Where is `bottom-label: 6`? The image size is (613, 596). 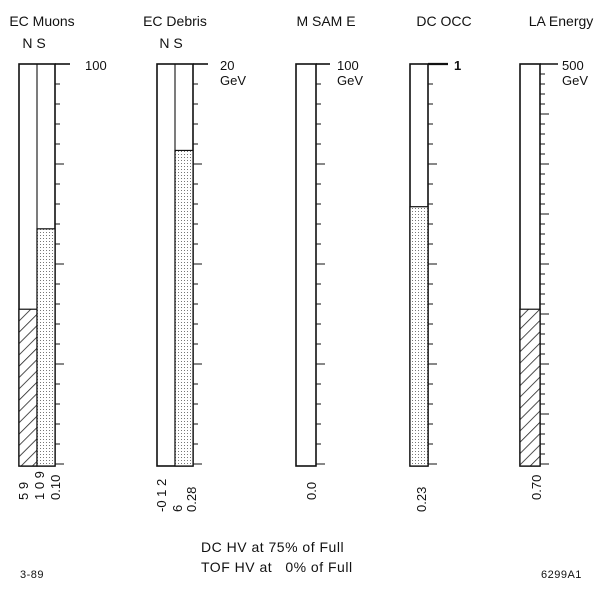 bottom-label: 6 is located at coordinates (177, 508).